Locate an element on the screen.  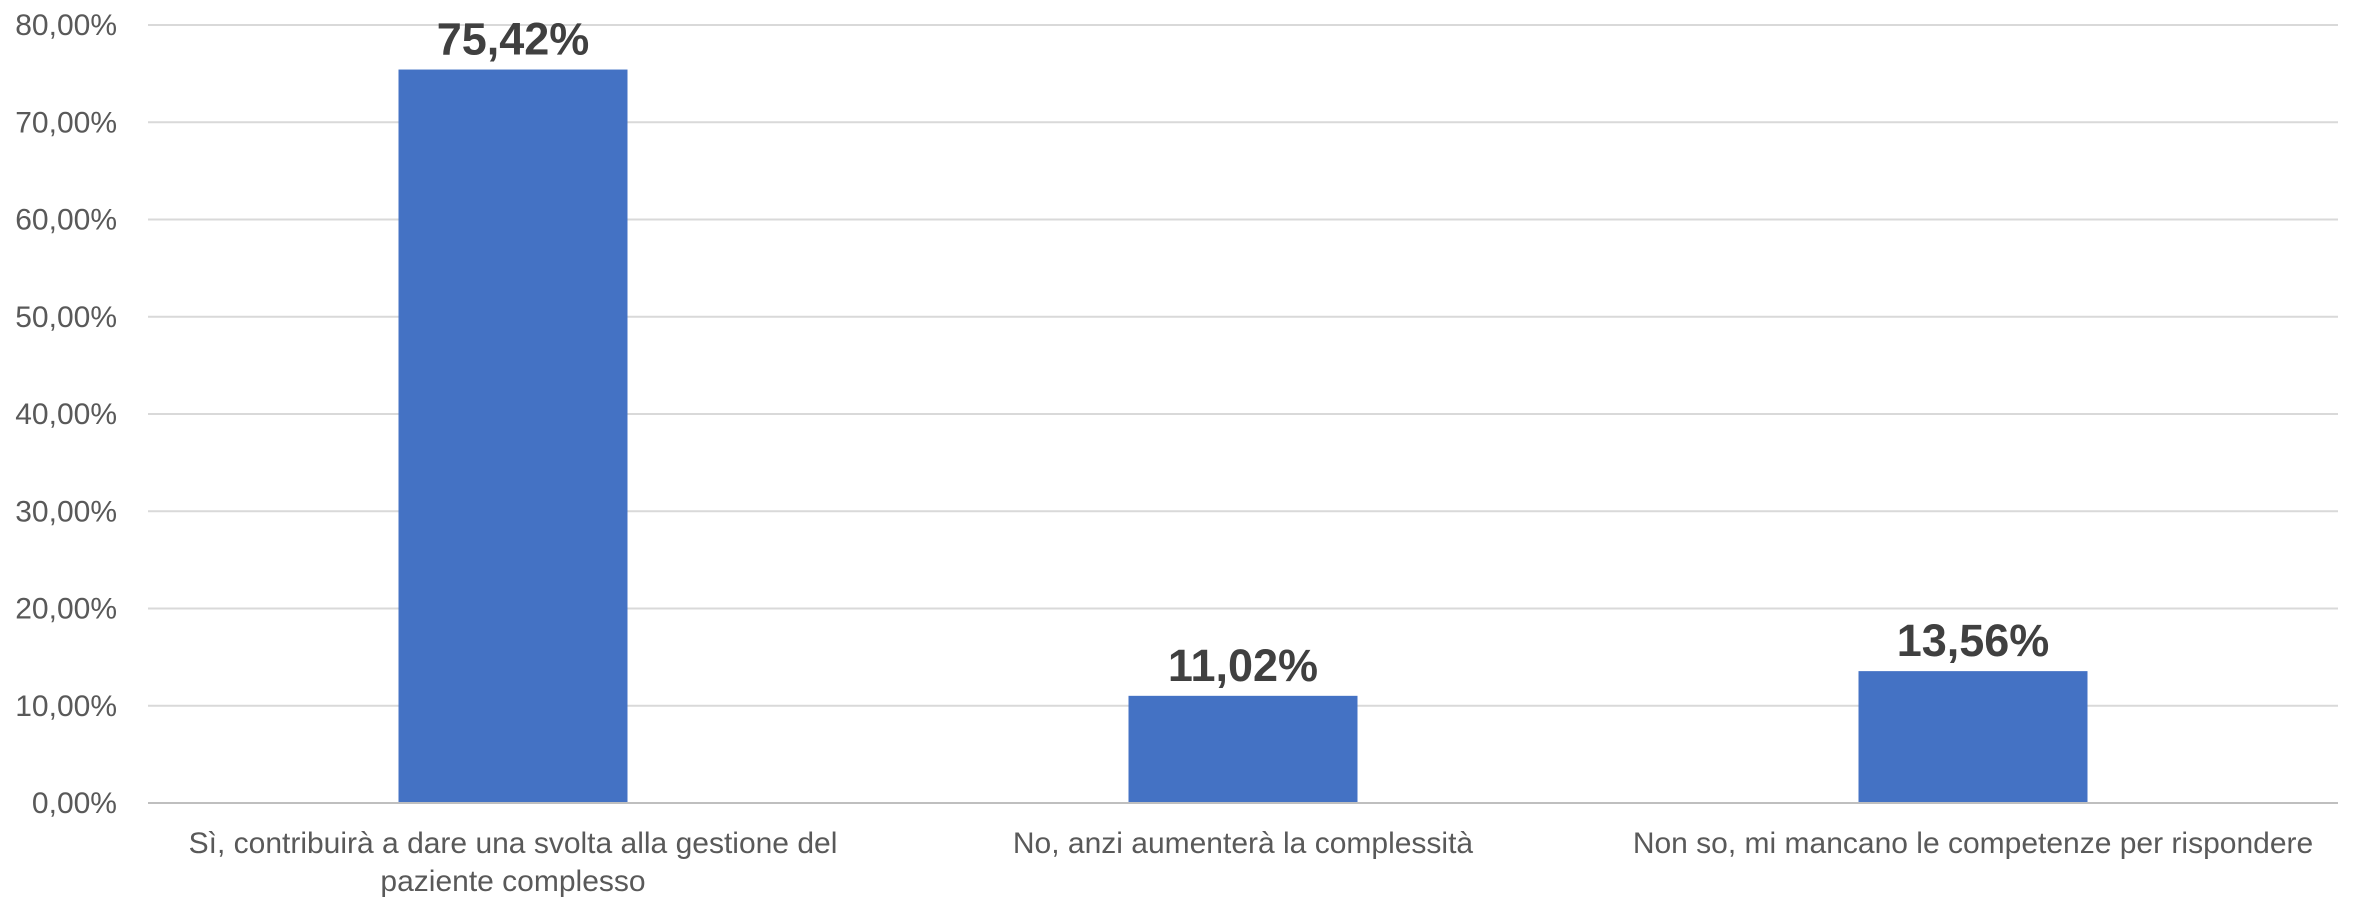
y-tick-label: 30,00% is located at coordinates (66, 511).